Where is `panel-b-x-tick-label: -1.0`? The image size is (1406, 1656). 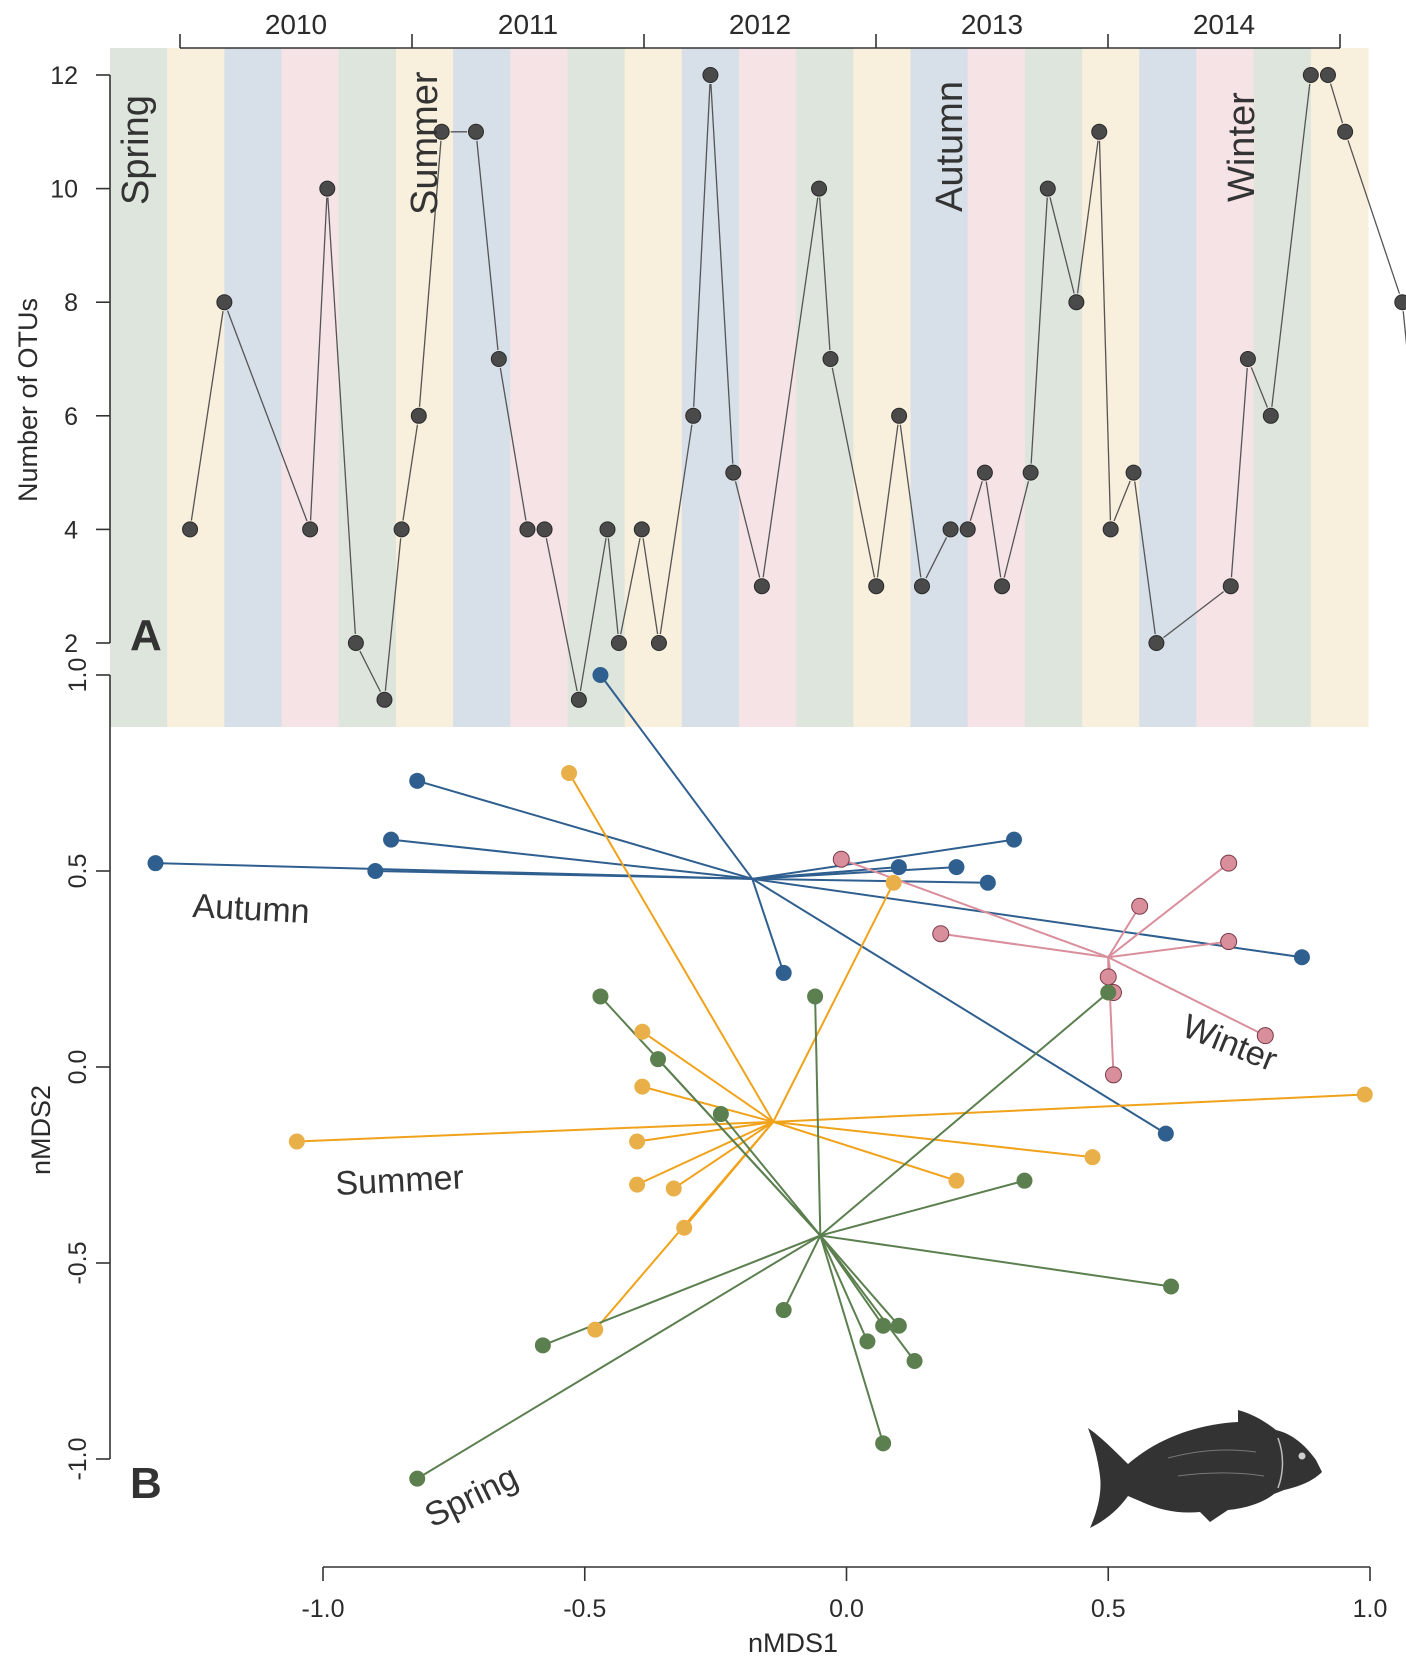
panel-b-x-tick-label: -1.0 is located at coordinates (322, 1609).